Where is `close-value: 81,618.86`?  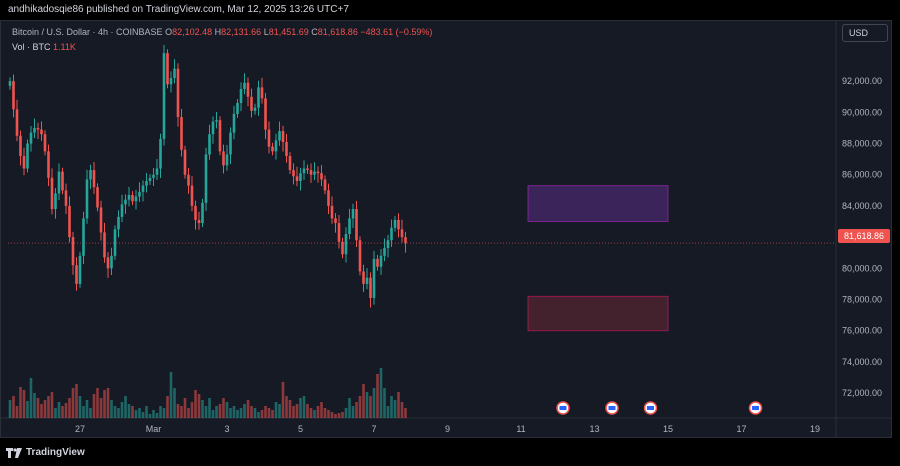
close-value: 81,618.86 is located at coordinates (337, 32).